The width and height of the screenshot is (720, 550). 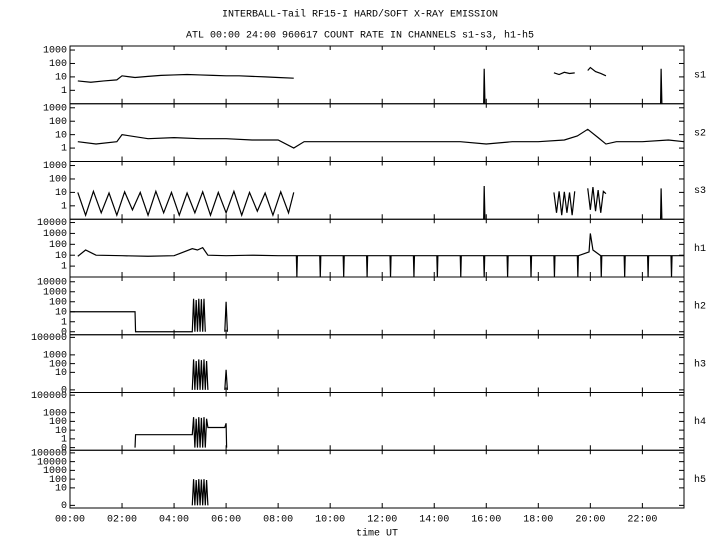 I want to click on series-label: h5, so click(x=700, y=480).